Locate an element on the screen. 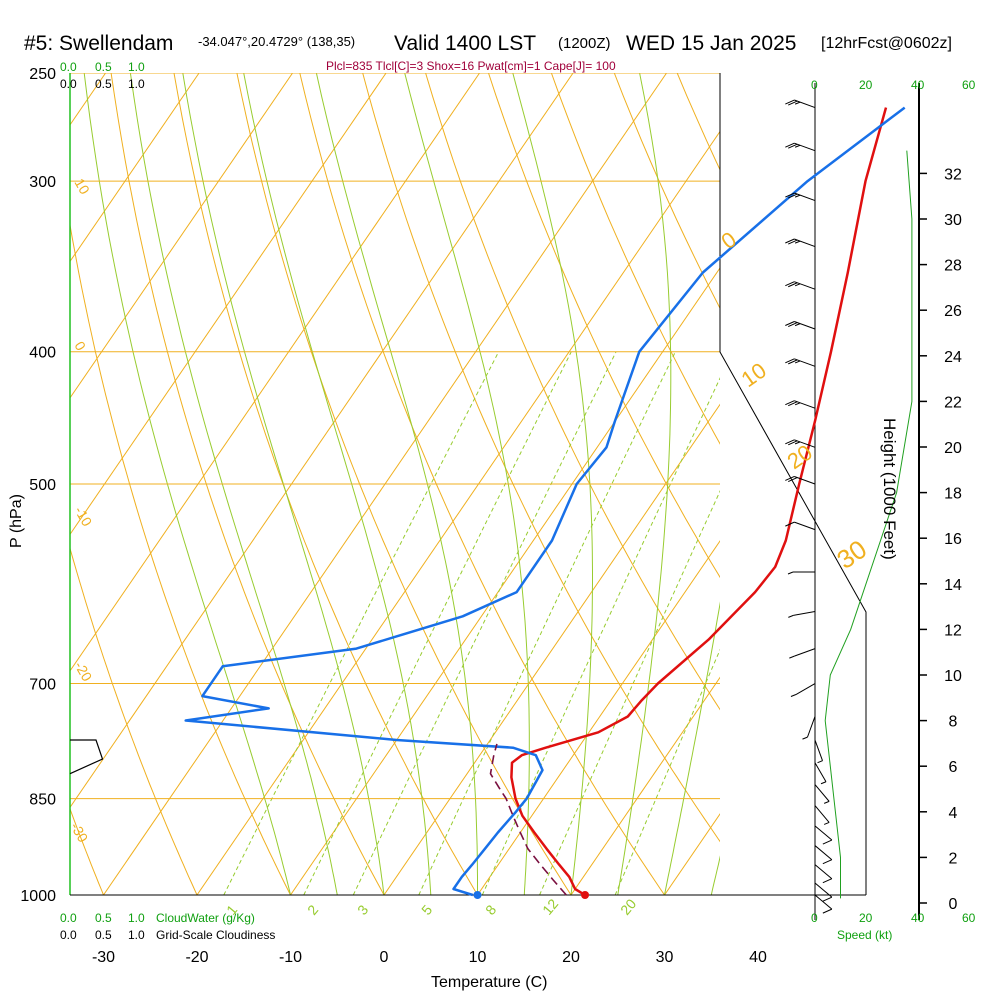 The width and height of the screenshot is (1000, 1005). height-tick-label: 4 is located at coordinates (953, 813).